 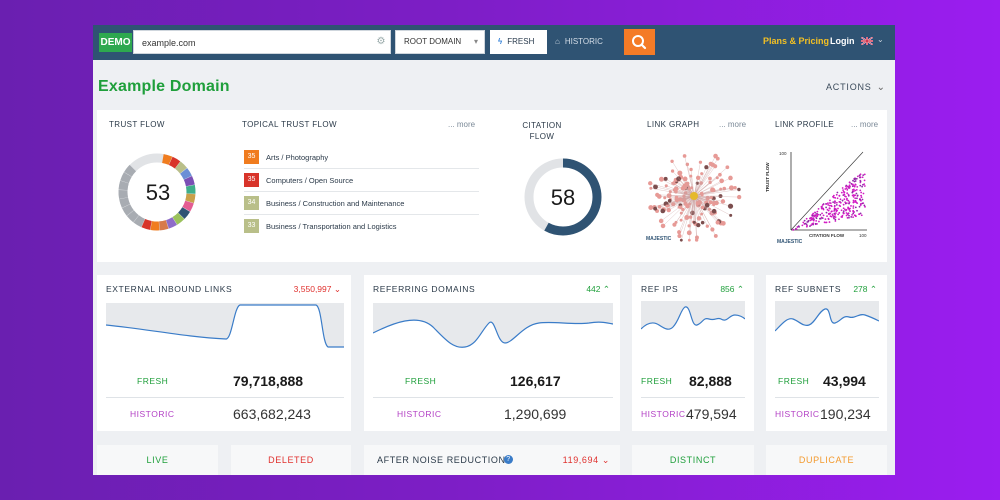 I want to click on distinct-tab: DISTINCT, so click(x=693, y=460).